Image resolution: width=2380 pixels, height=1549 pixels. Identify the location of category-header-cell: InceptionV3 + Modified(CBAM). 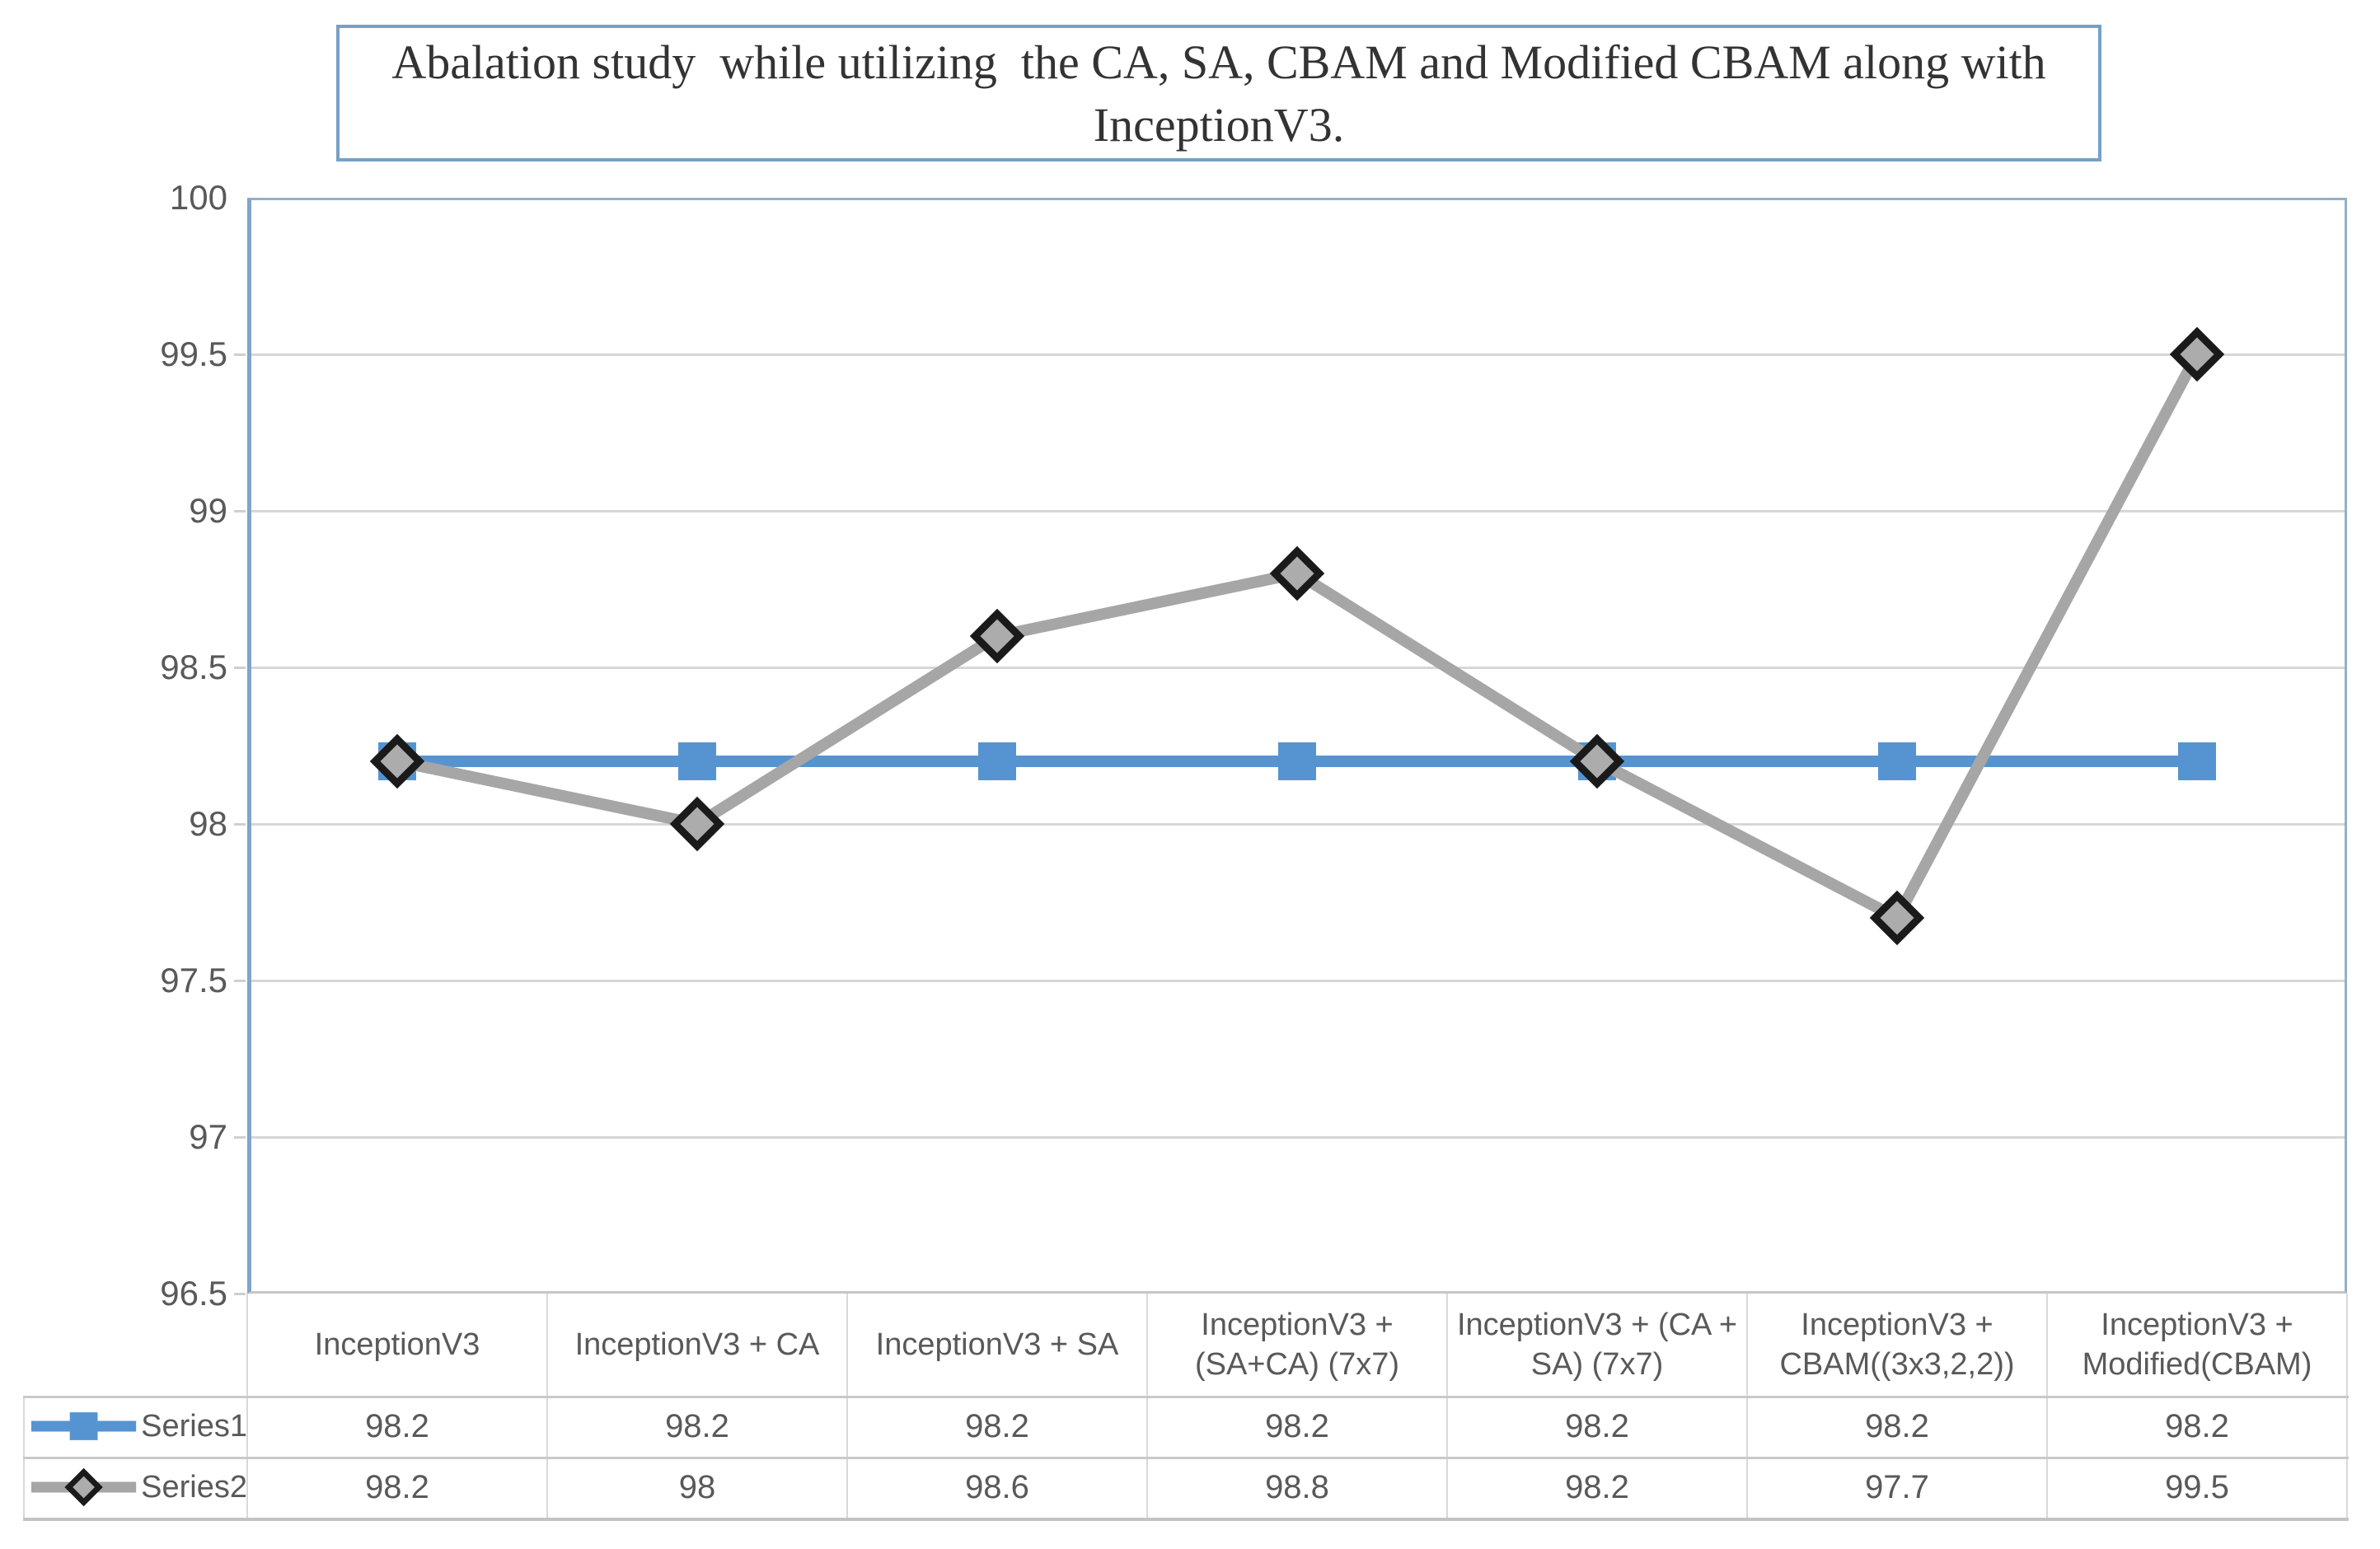
(2197, 1345).